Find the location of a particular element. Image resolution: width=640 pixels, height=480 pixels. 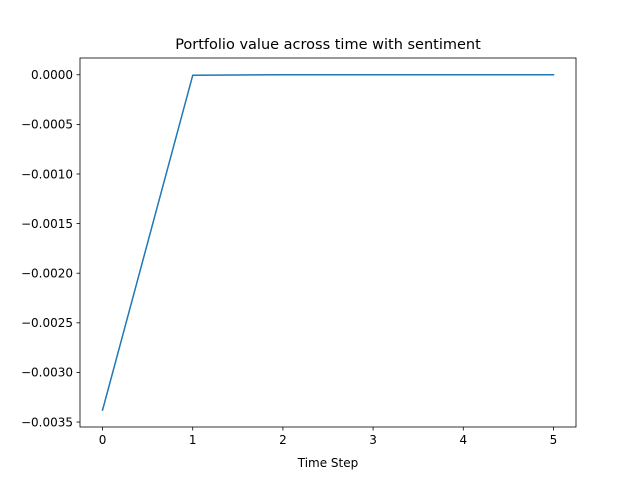

x-tick-label-3: 3 is located at coordinates (373, 440).